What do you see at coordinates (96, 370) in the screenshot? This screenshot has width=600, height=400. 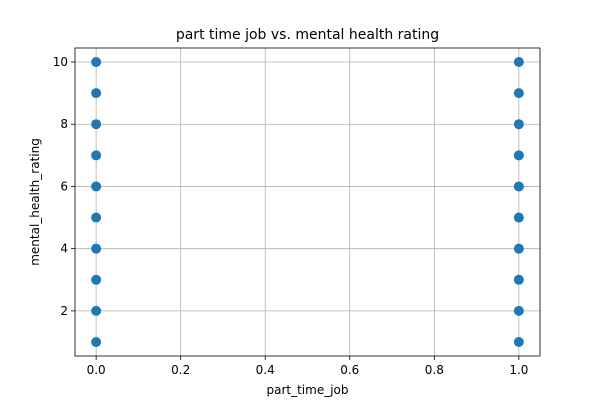 I see `x-tick-label: 0.0` at bounding box center [96, 370].